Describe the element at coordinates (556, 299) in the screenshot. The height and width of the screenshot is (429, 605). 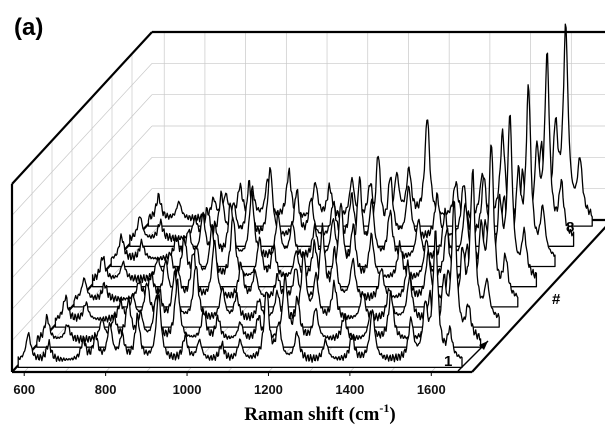
I see `depth-axis-label: #` at that location.